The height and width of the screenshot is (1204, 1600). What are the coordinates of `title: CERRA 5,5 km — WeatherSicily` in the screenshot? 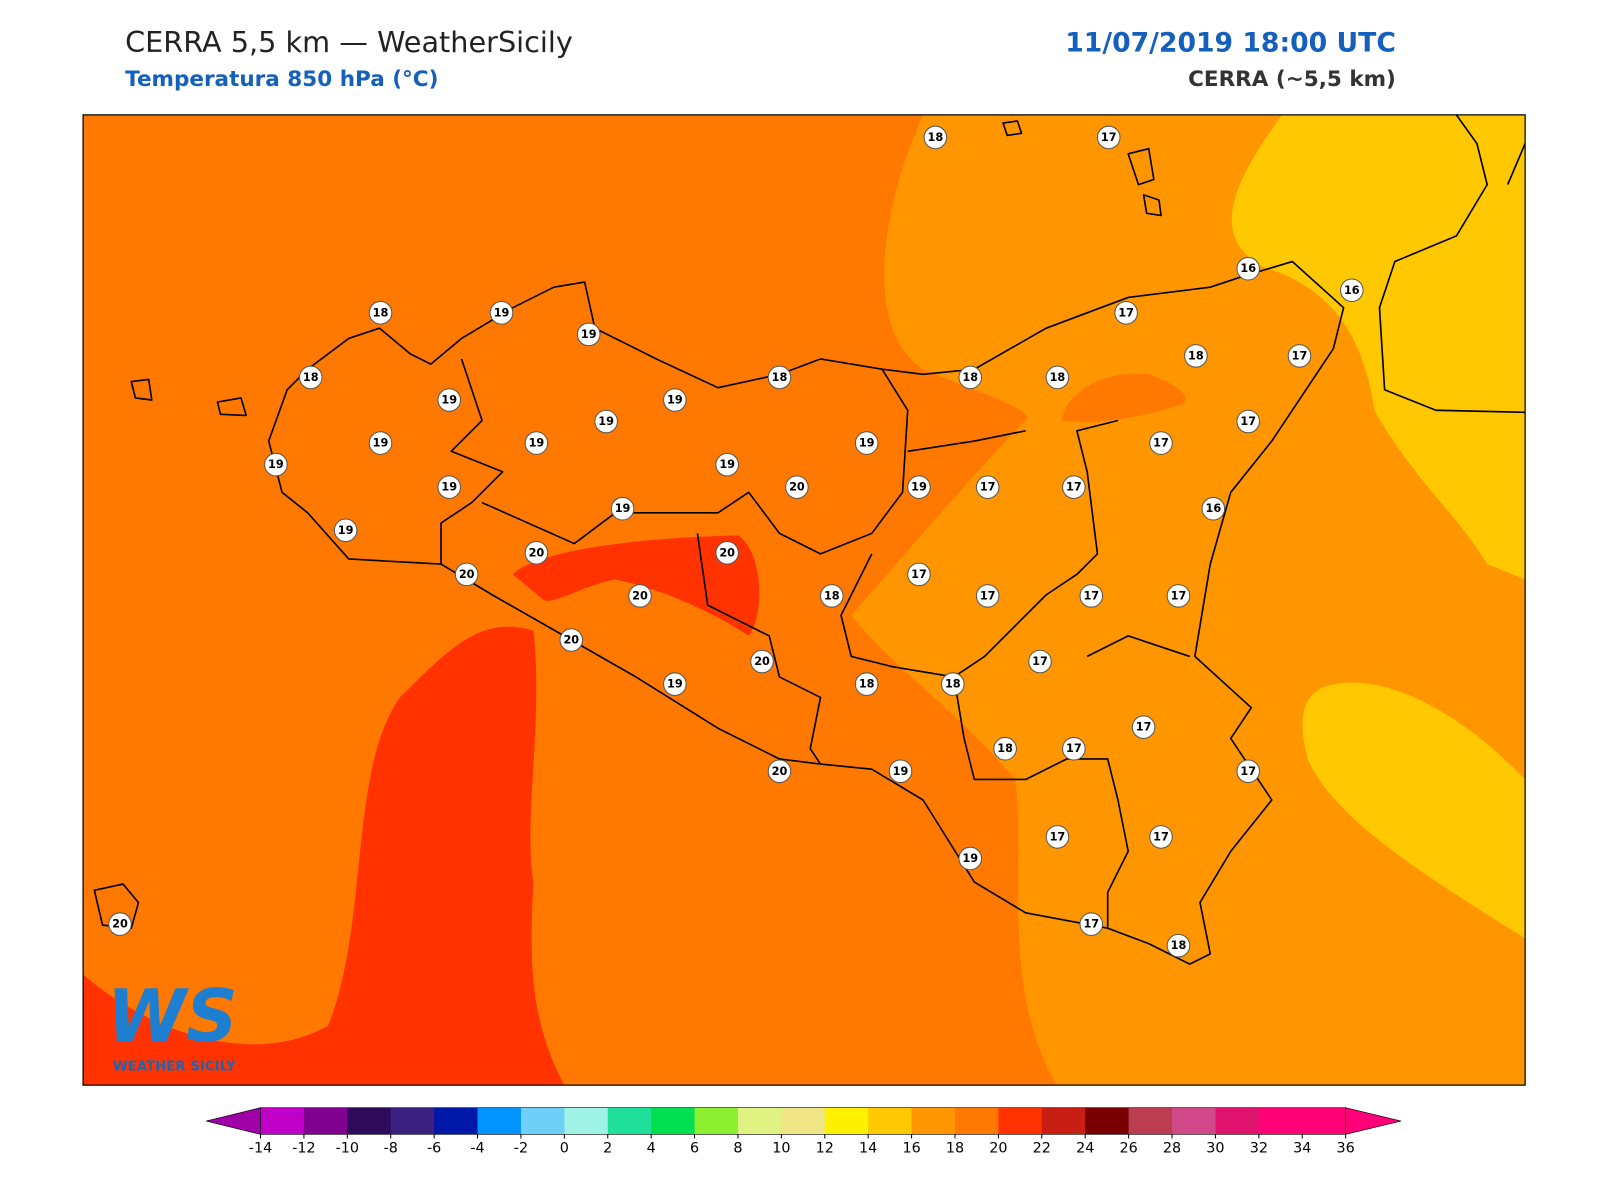 It's located at (349, 42).